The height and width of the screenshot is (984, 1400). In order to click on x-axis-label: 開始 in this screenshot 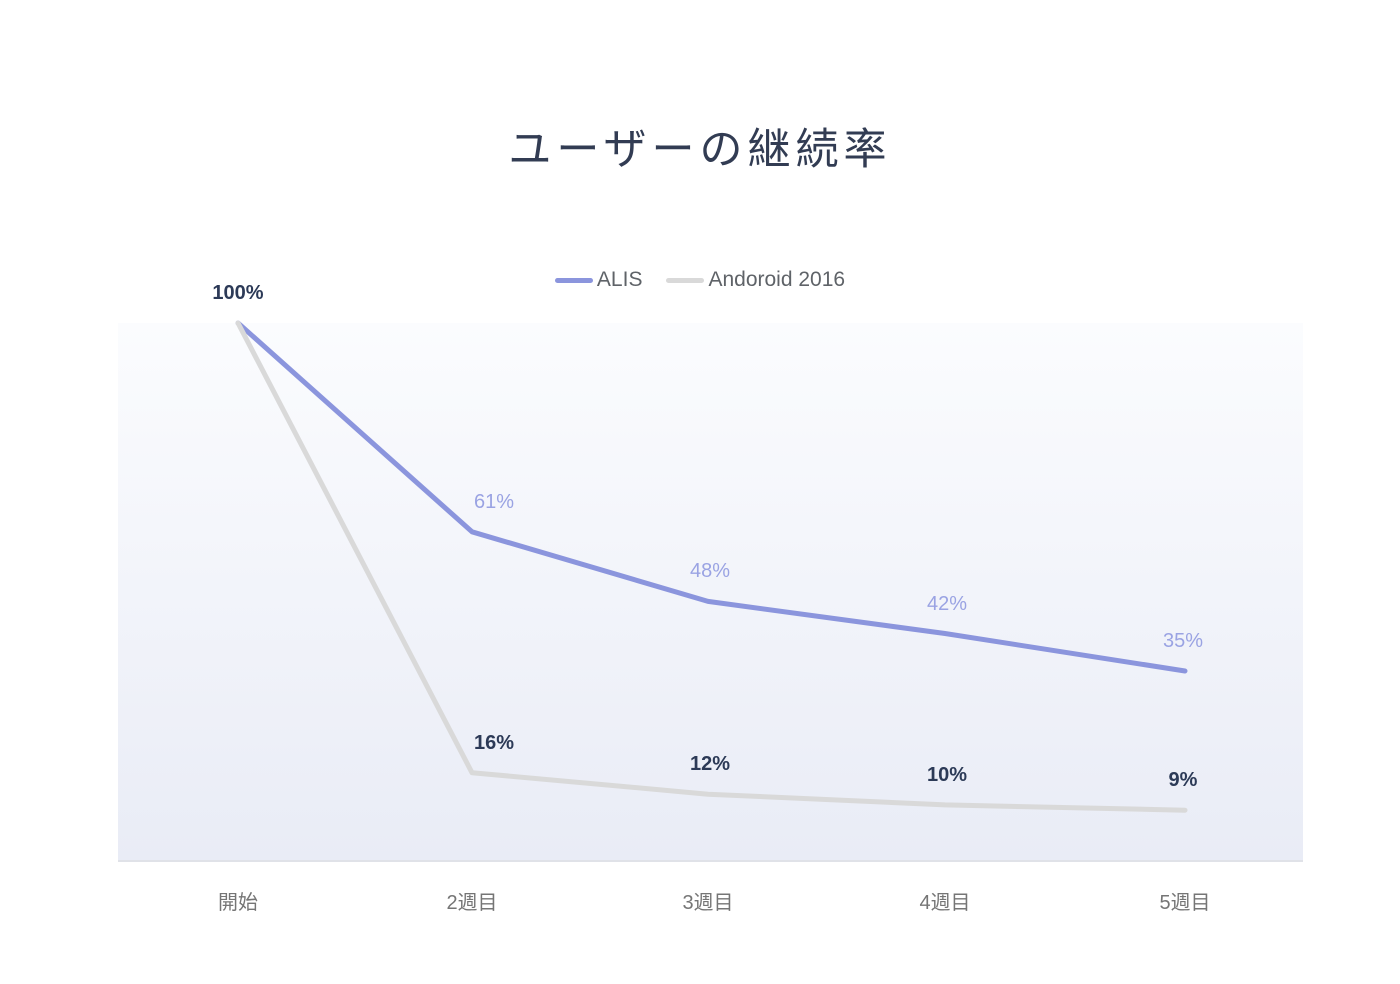, I will do `click(238, 903)`.